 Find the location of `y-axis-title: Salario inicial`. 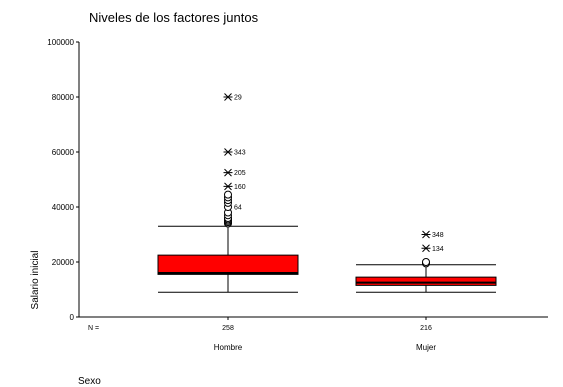

y-axis-title: Salario inicial is located at coordinates (35, 280).